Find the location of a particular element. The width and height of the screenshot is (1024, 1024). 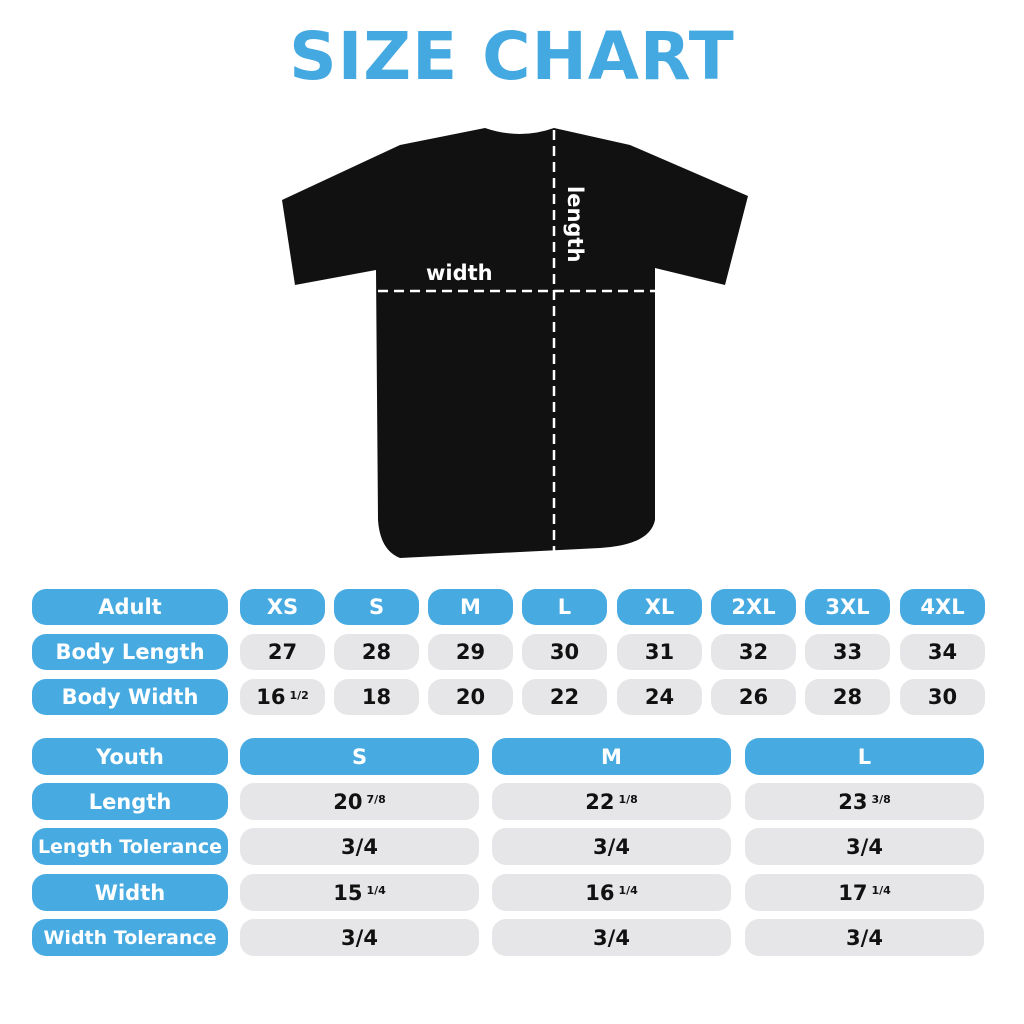

value-main: 34 is located at coordinates (942, 652).